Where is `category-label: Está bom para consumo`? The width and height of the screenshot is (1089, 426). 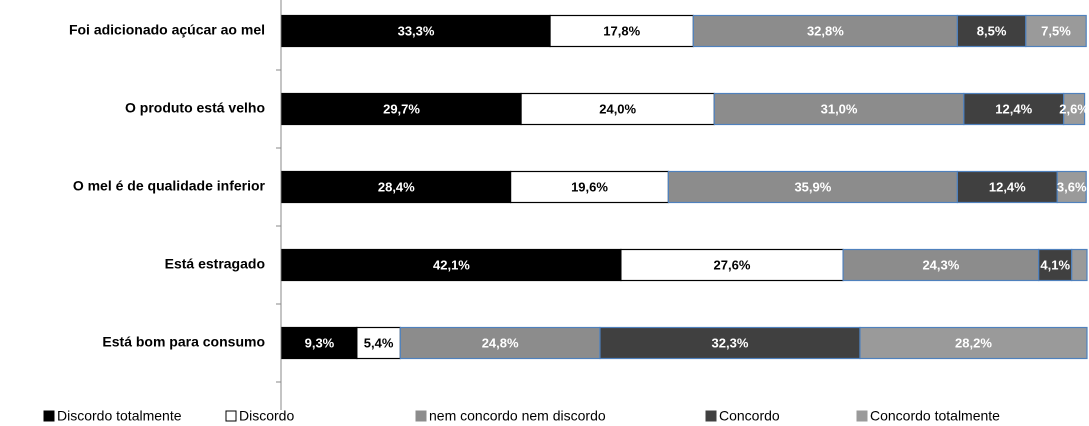
category-label: Está bom para consumo is located at coordinates (183, 342).